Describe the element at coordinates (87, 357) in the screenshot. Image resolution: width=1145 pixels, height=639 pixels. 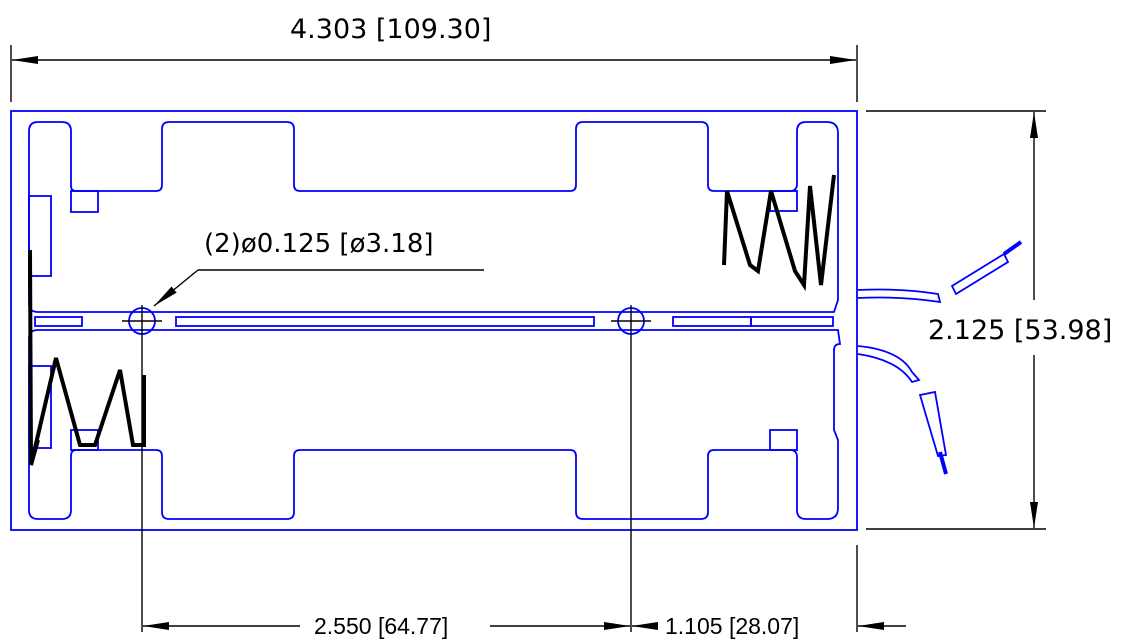
I see `bottom-left-spring` at that location.